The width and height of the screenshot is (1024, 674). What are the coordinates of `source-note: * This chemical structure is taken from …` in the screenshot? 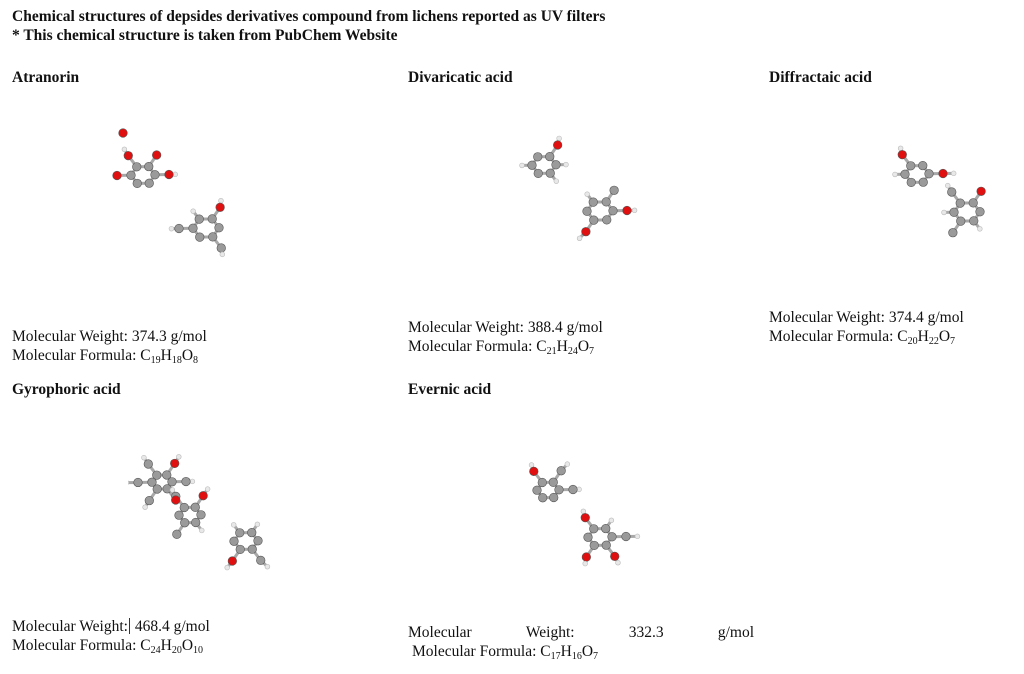 It's located at (205, 35).